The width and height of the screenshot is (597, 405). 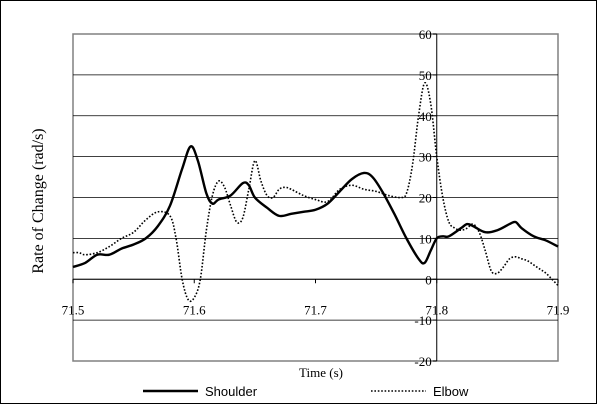 What do you see at coordinates (428, 279) in the screenshot?
I see `y-tick-label: 0` at bounding box center [428, 279].